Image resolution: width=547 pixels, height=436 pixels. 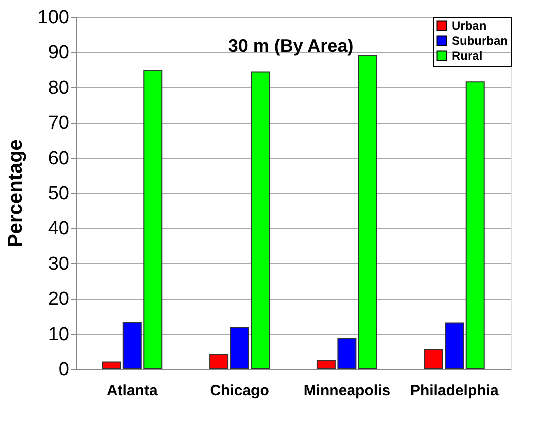 I want to click on x-tick-label: Chicago, so click(x=240, y=391).